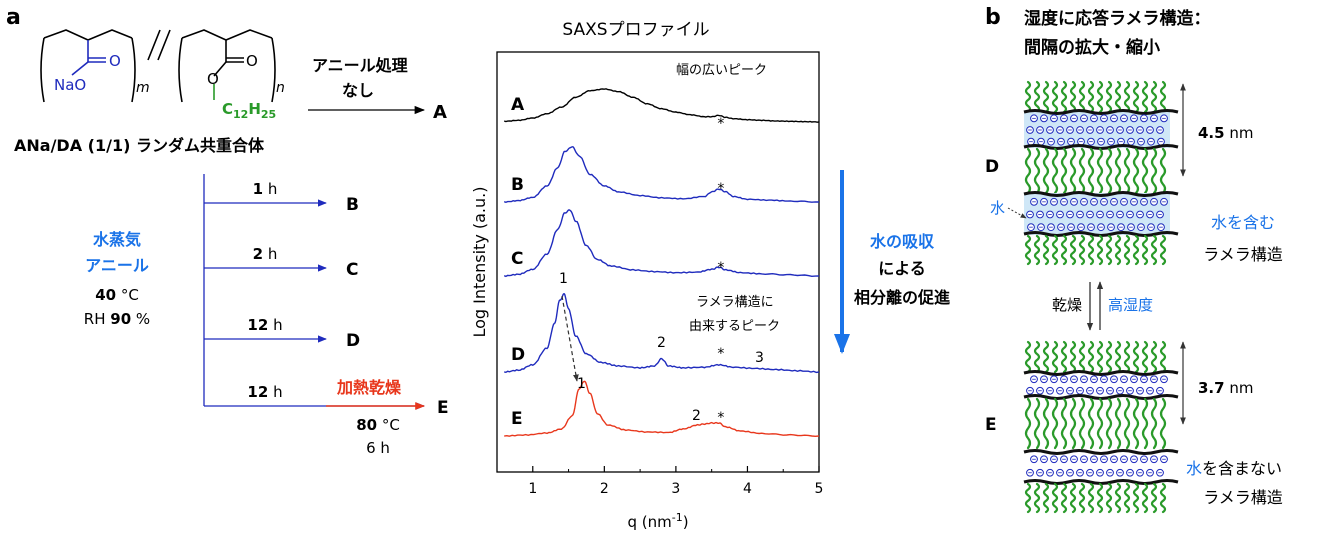 The height and width of the screenshot is (535, 1317). I want to click on d-desc-blue: 水を含む, so click(1243, 222).